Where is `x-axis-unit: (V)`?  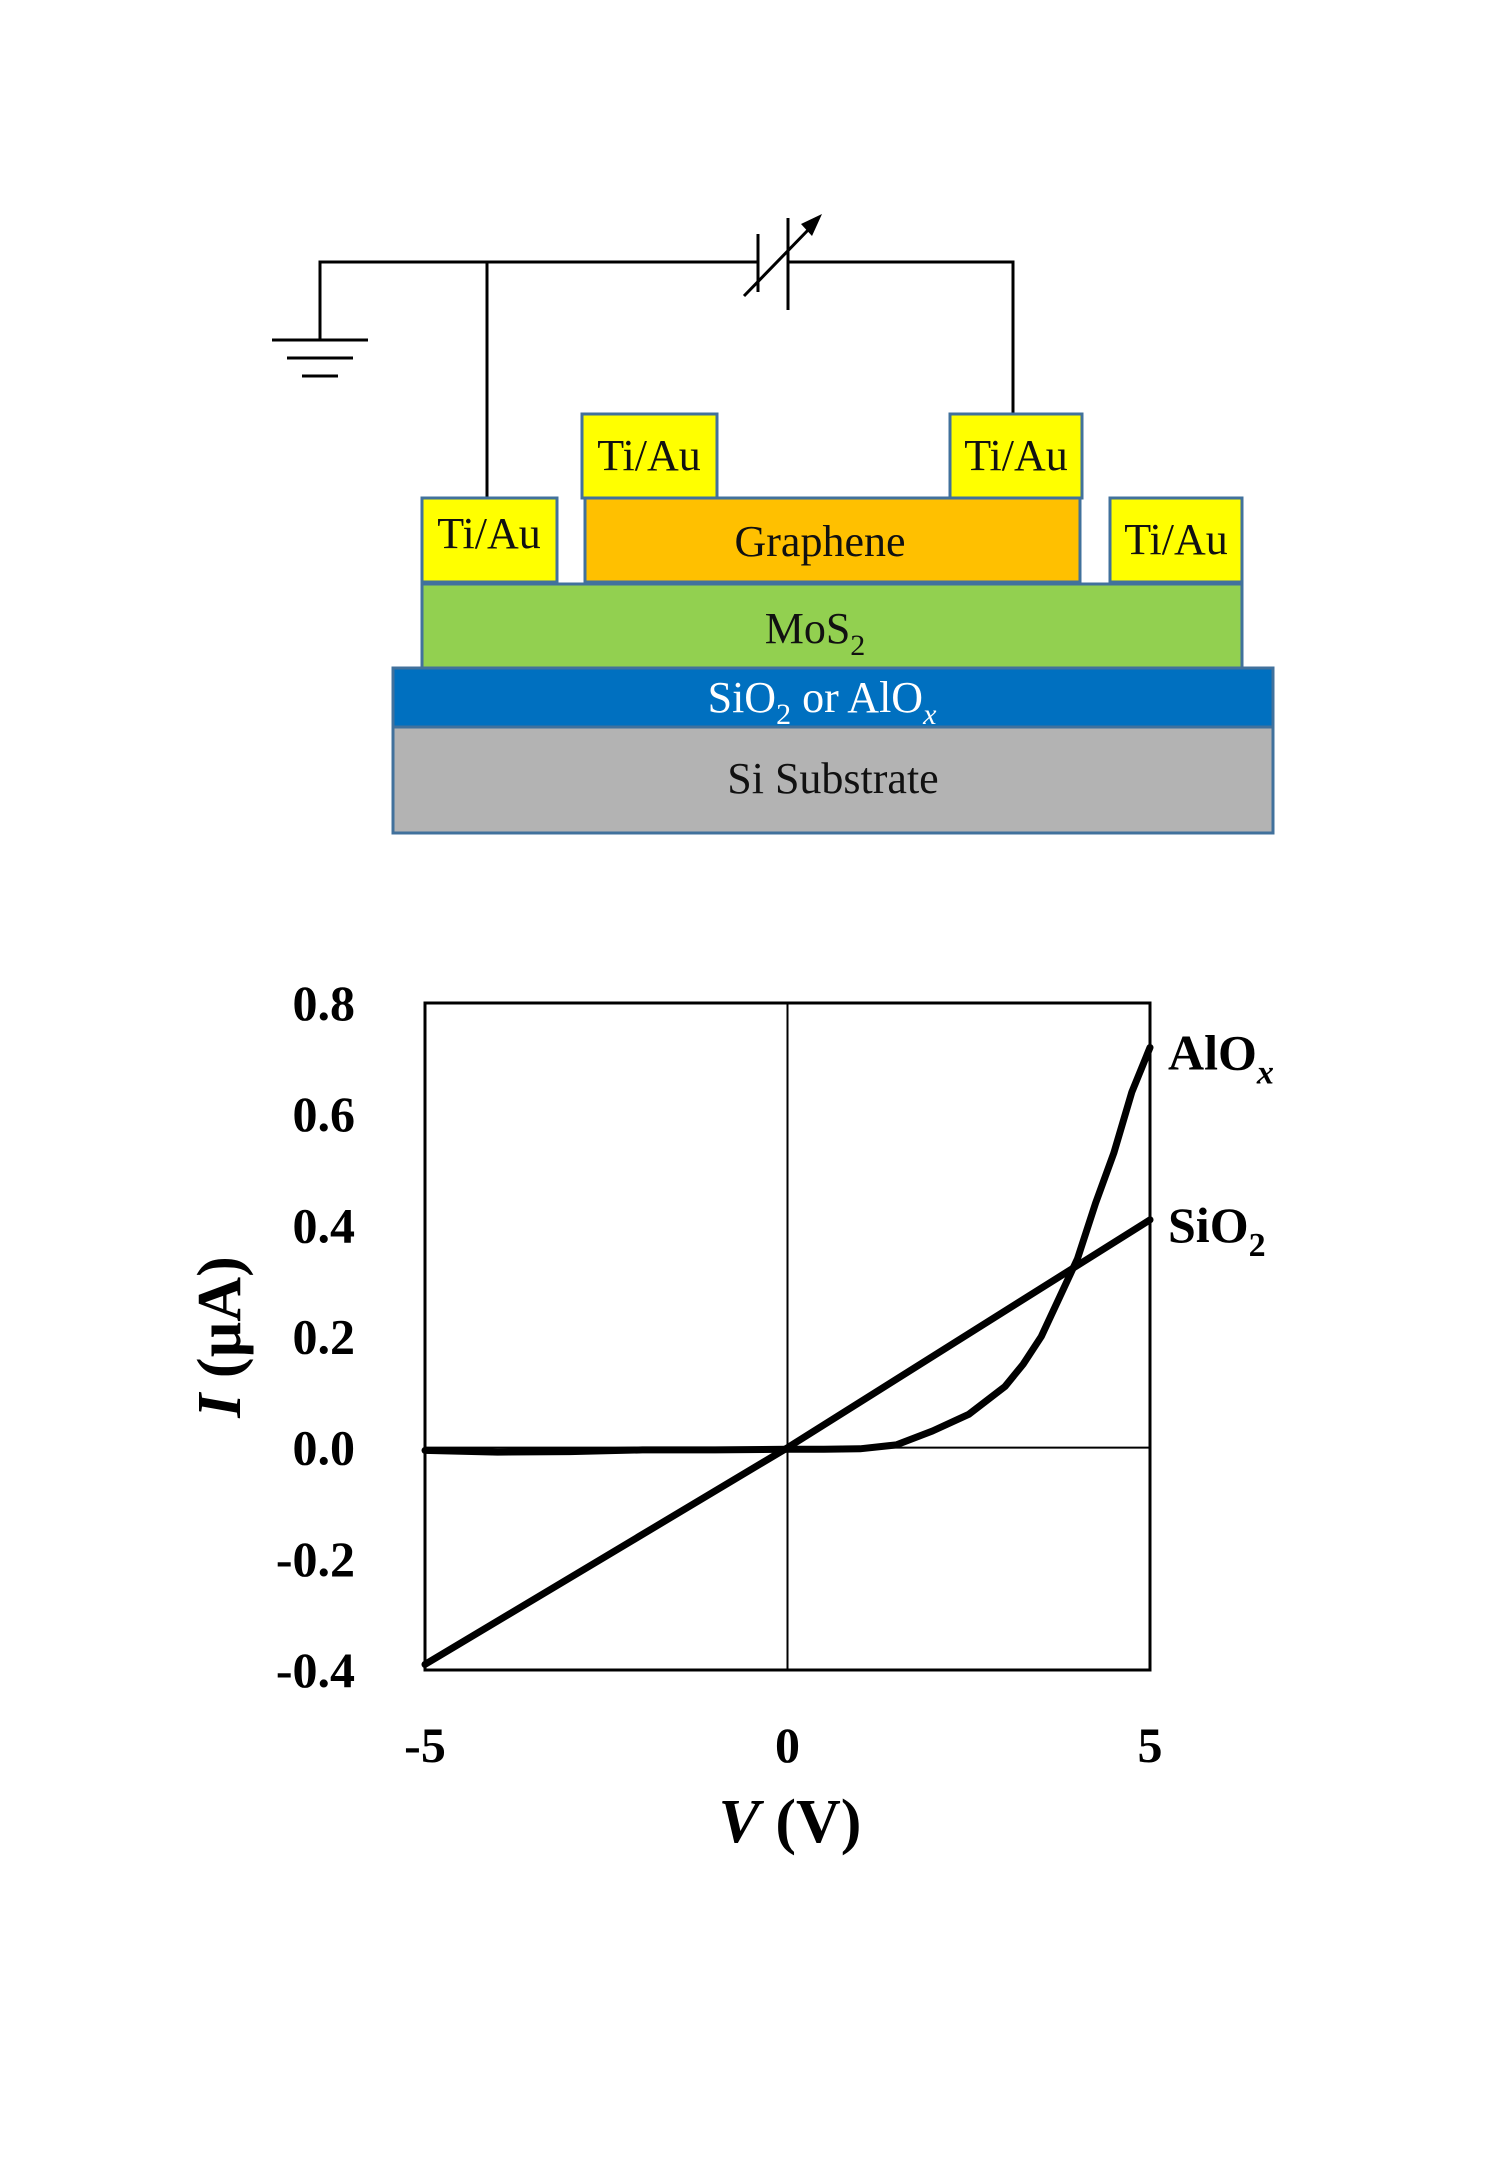
x-axis-unit: (V) is located at coordinates (811, 1822).